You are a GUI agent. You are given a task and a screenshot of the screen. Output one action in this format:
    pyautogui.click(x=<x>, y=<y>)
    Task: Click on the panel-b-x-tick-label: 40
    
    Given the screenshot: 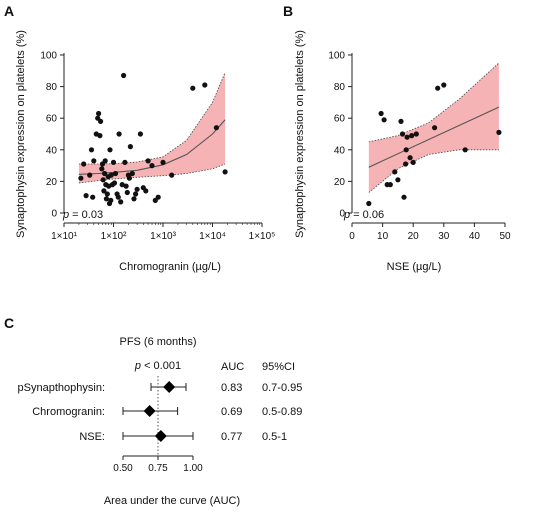 What is the action you would take?
    pyautogui.click(x=475, y=236)
    